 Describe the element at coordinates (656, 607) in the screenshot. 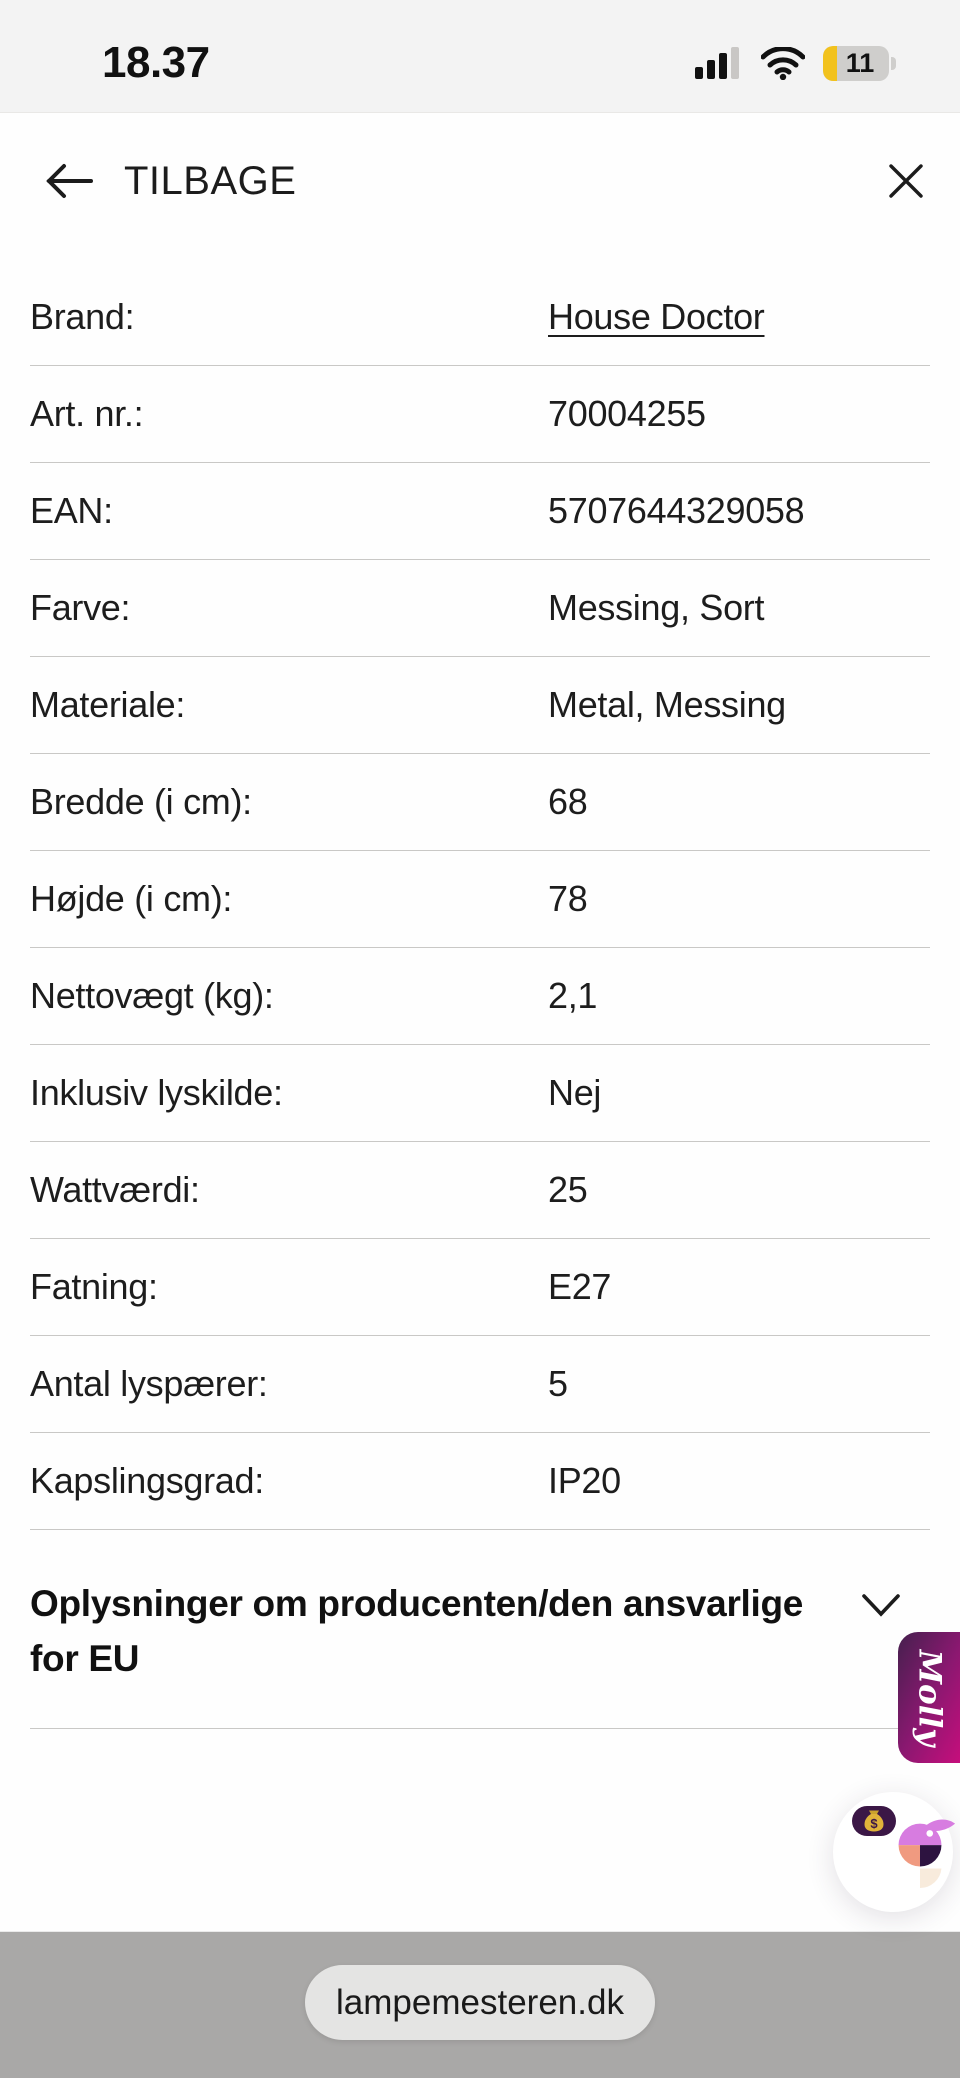

I see `spec-value: Messing, Sort` at that location.